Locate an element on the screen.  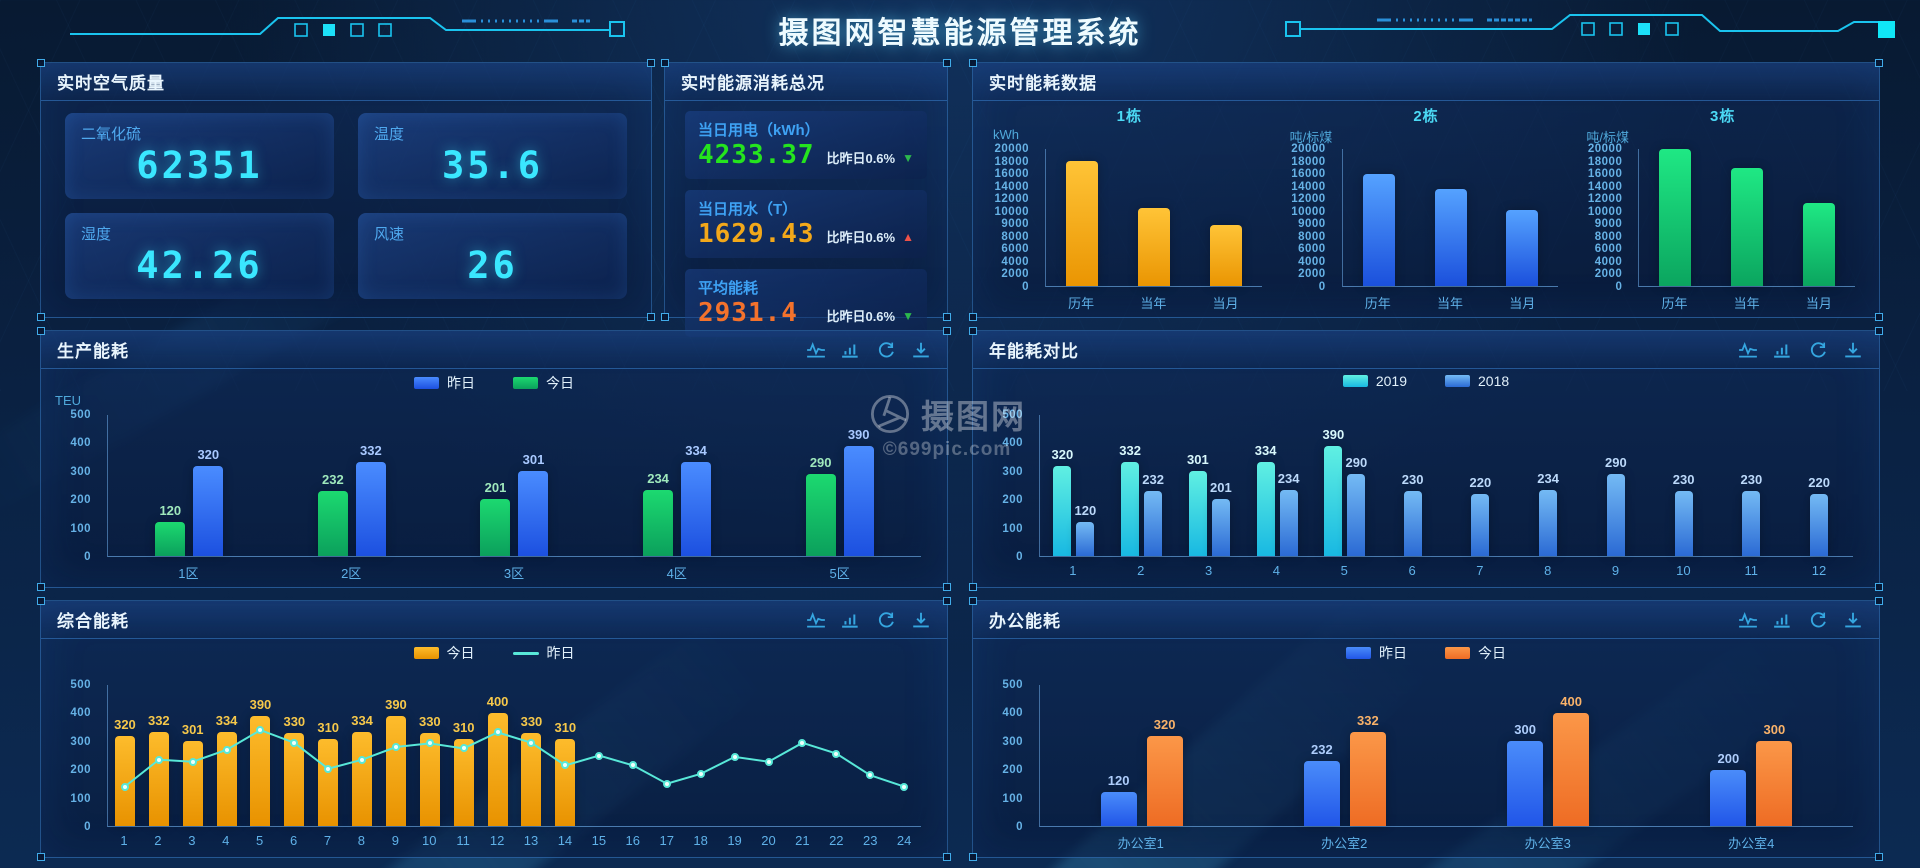
metric-card-humidity: 湿度 42.26 is located at coordinates (199, 256).